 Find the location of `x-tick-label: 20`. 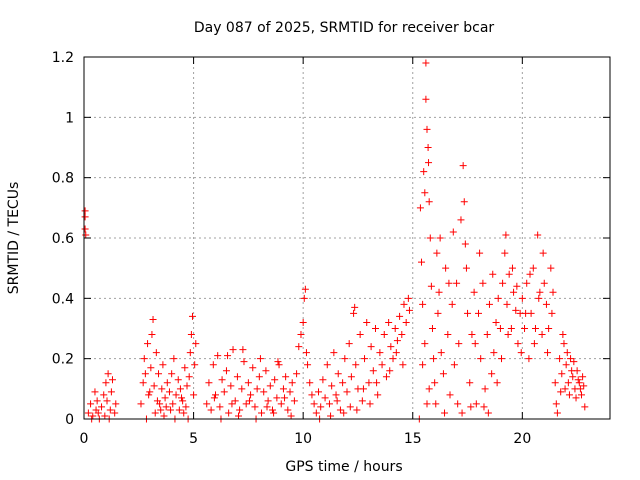

x-tick-label: 20 is located at coordinates (522, 439).